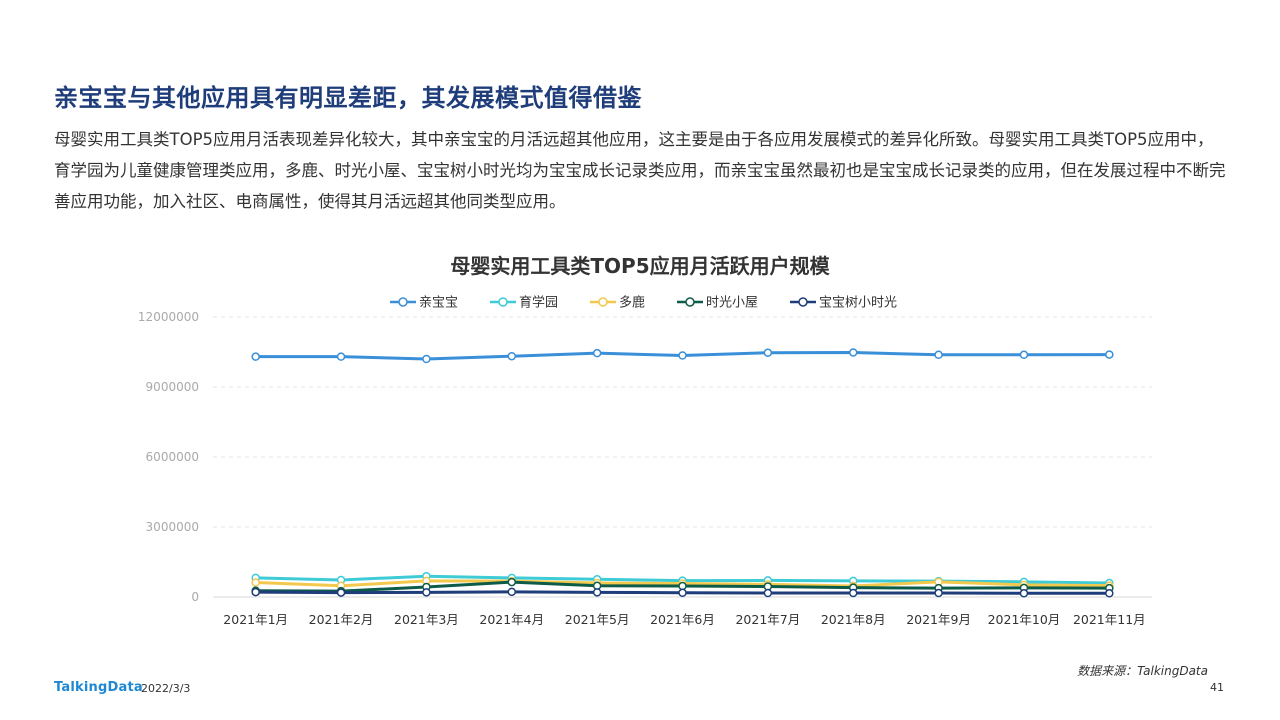  I want to click on legend-item: 多鹿, so click(617, 303).